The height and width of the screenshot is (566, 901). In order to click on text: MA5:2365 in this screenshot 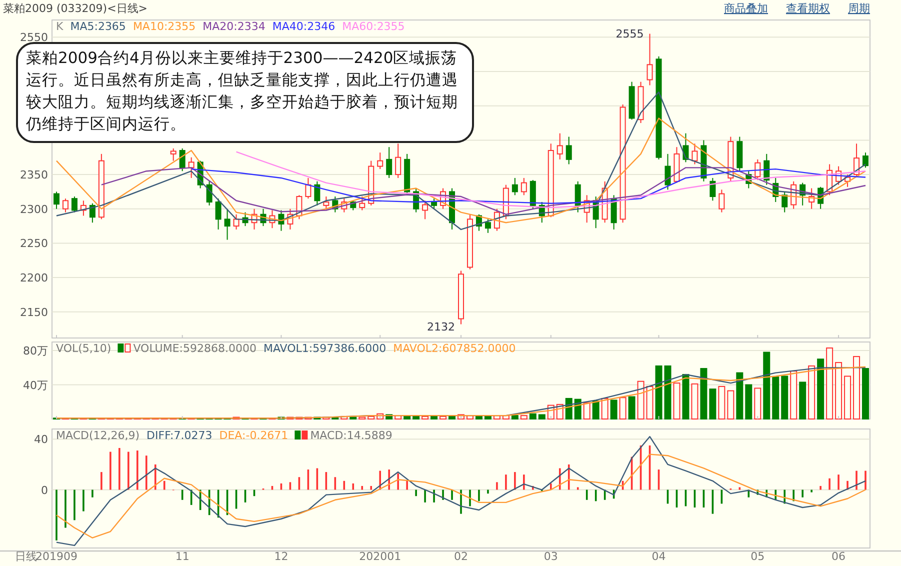, I will do `click(98, 26)`.